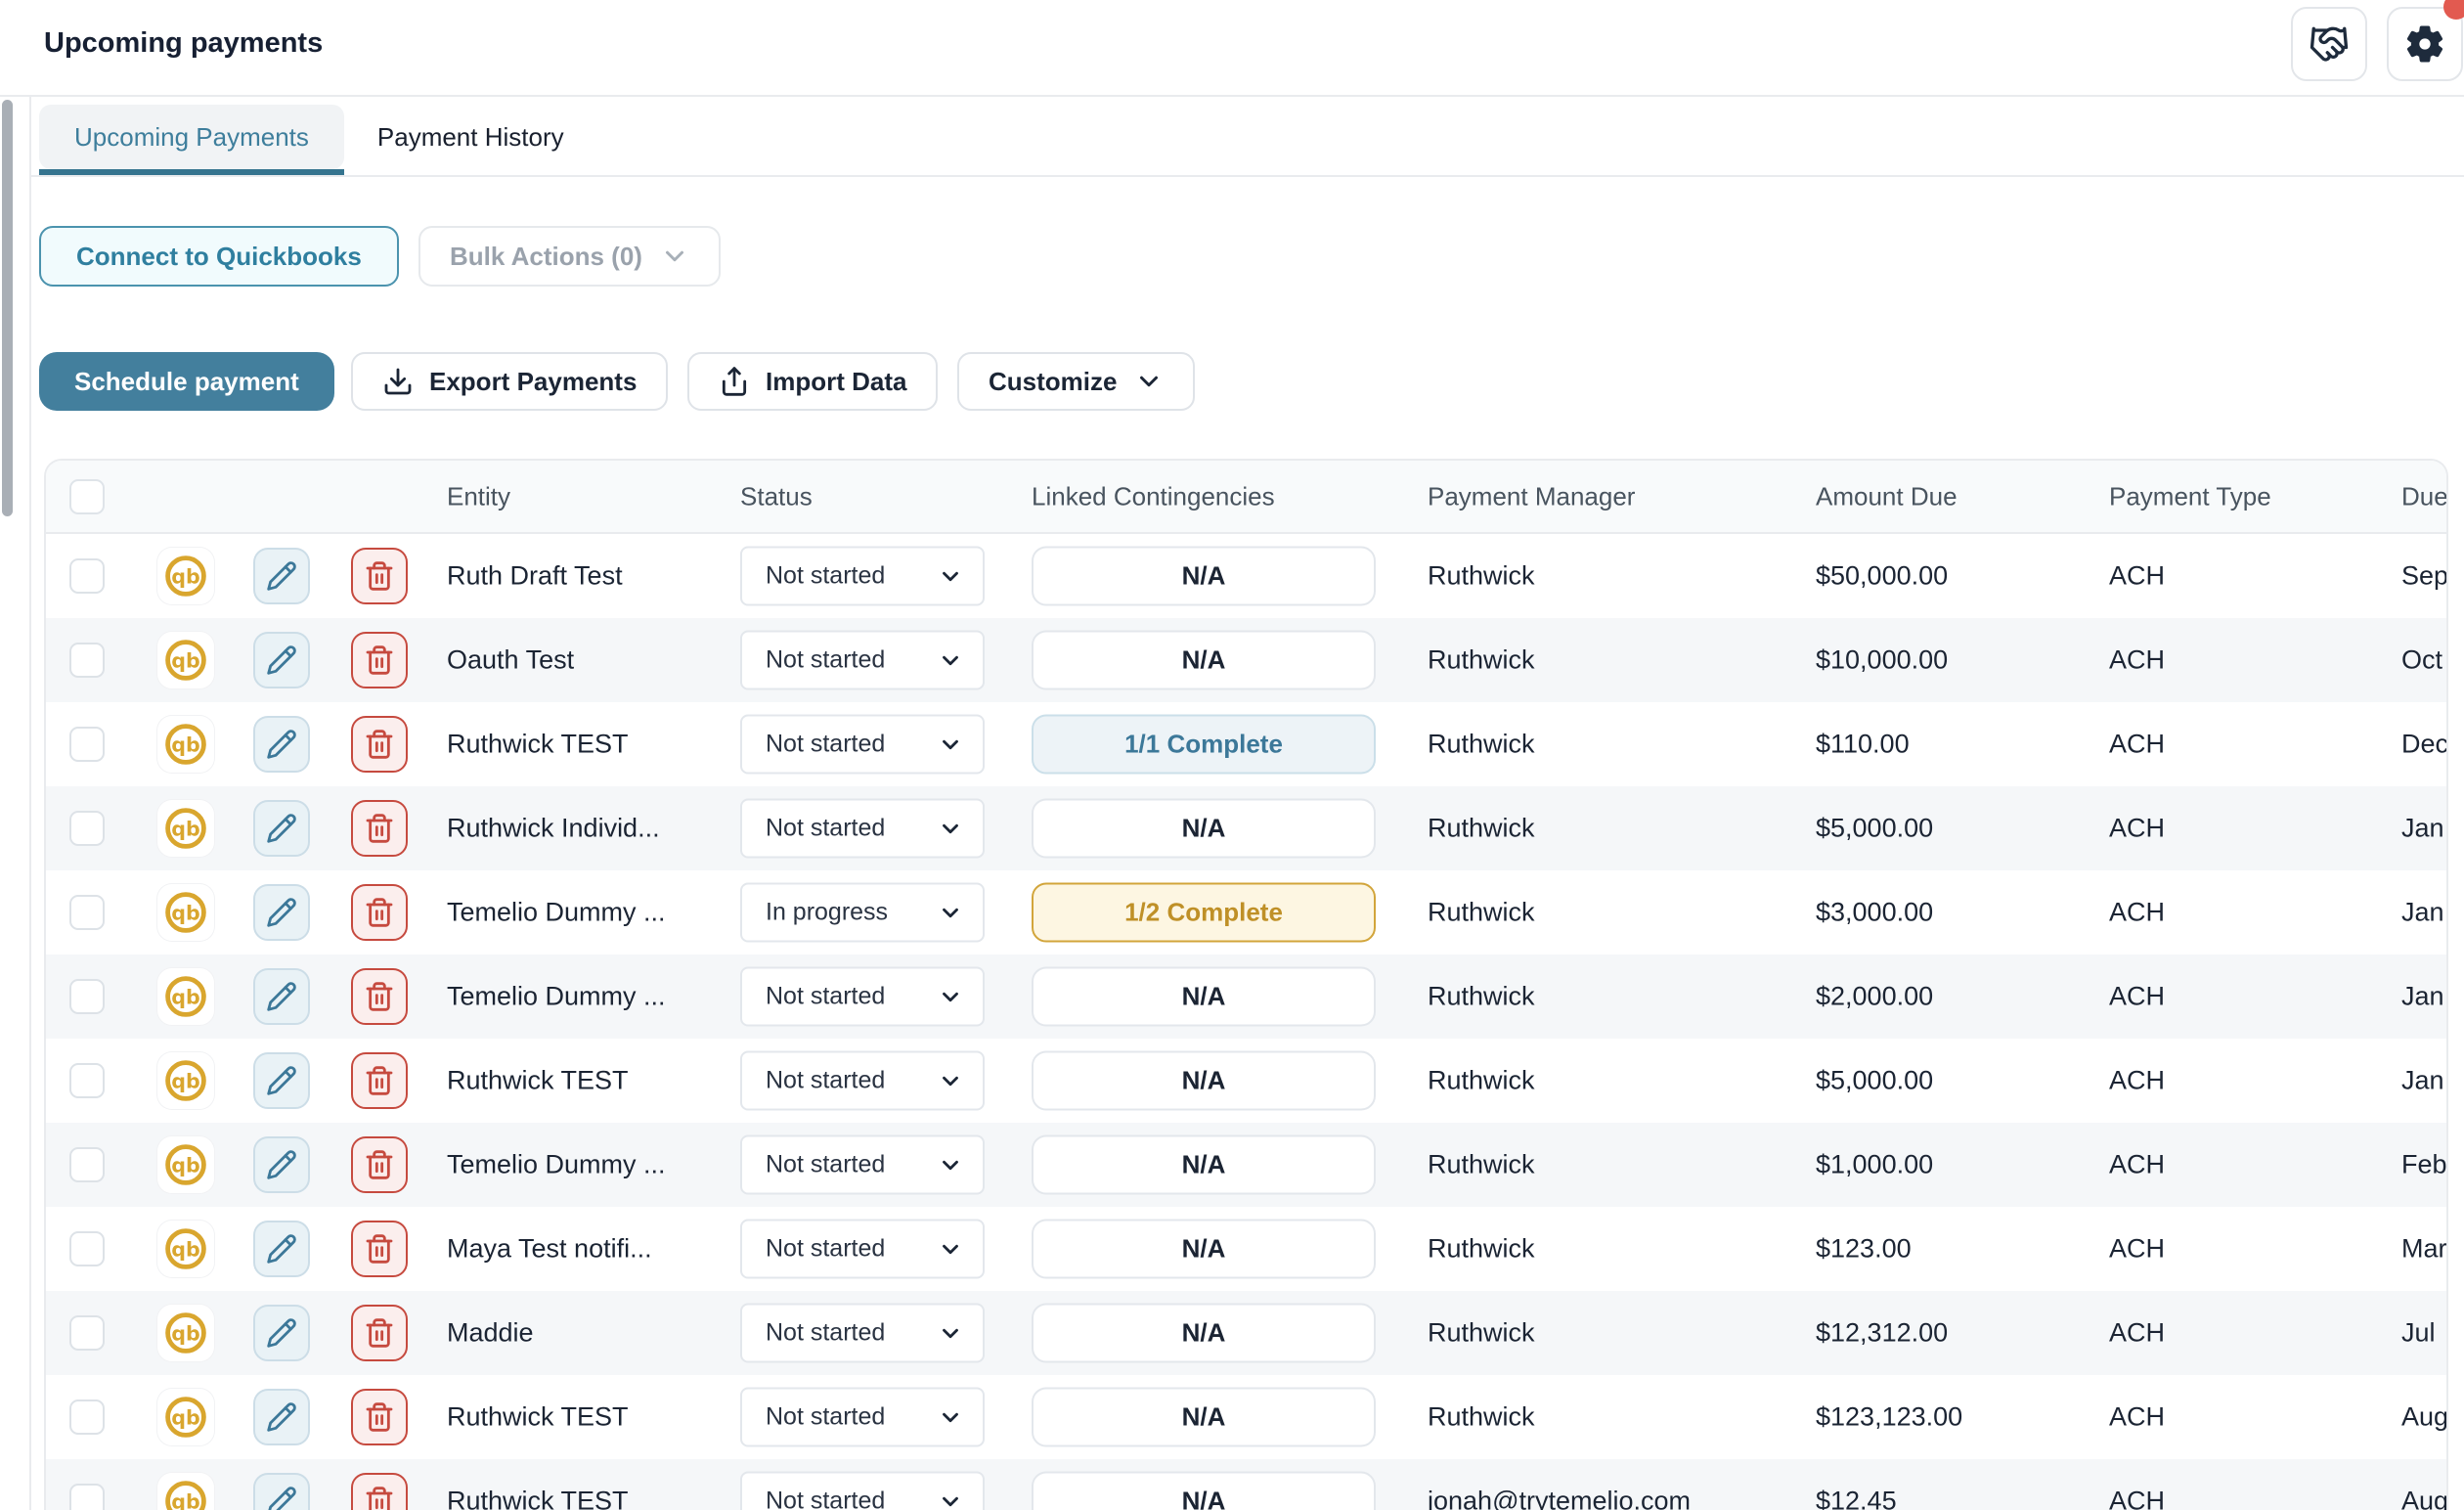  What do you see at coordinates (186, 381) in the screenshot?
I see `schedule-payment-button: Schedule payment` at bounding box center [186, 381].